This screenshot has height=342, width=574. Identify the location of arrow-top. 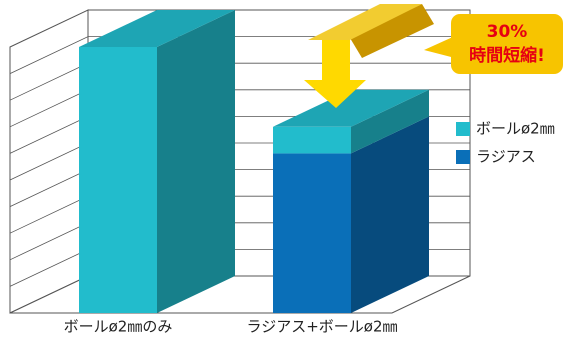
(365, 22).